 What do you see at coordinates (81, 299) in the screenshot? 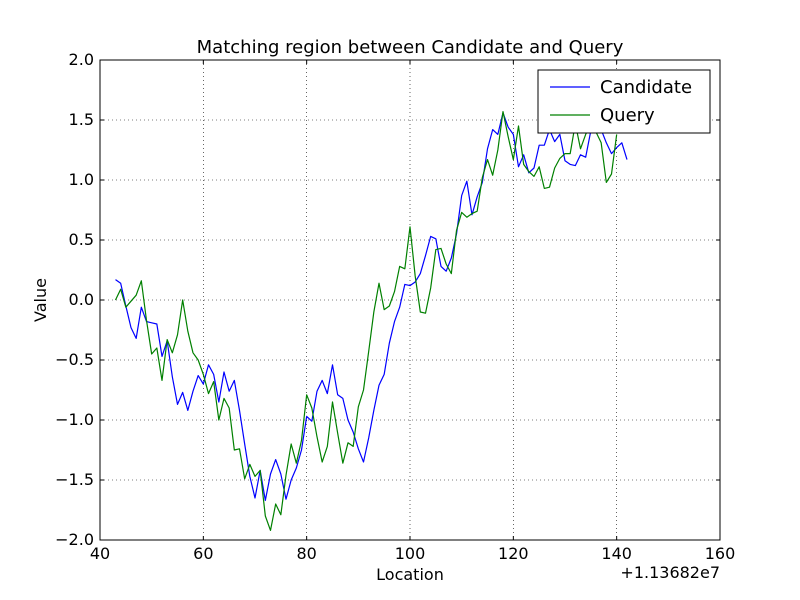
I see `y-tick-label: 0.0` at bounding box center [81, 299].